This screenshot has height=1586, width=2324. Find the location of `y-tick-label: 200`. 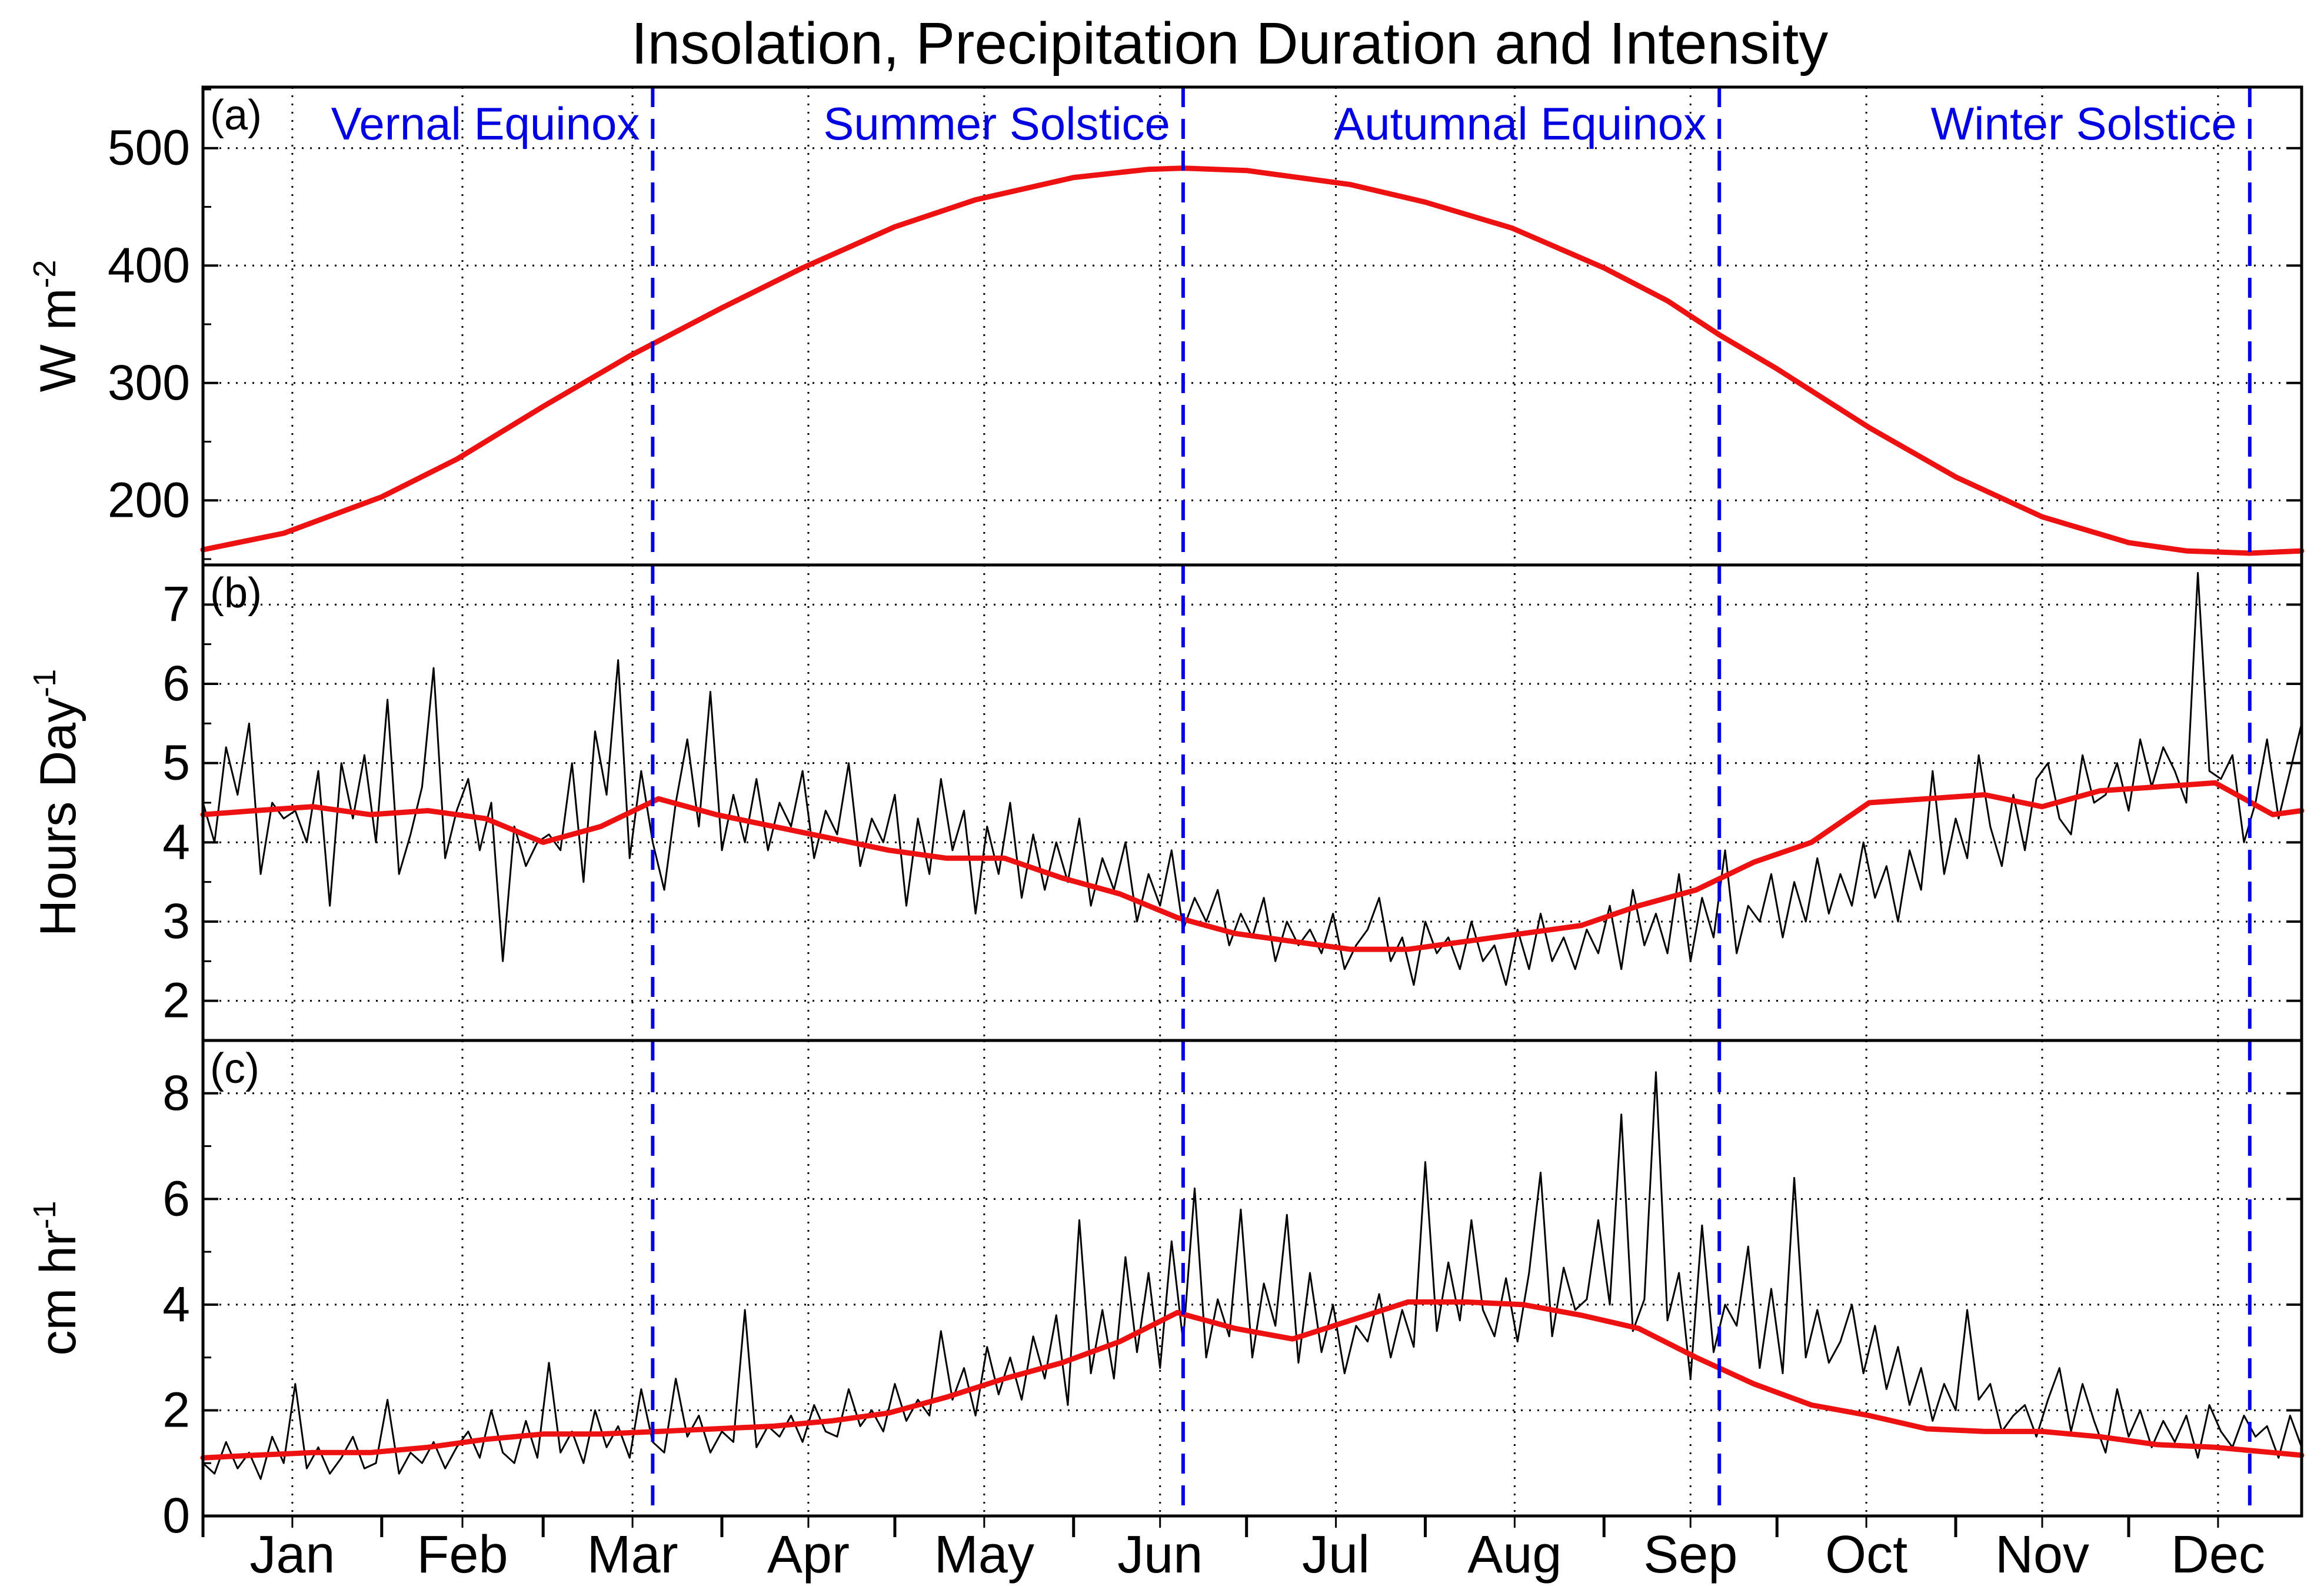

y-tick-label: 200 is located at coordinates (149, 500).